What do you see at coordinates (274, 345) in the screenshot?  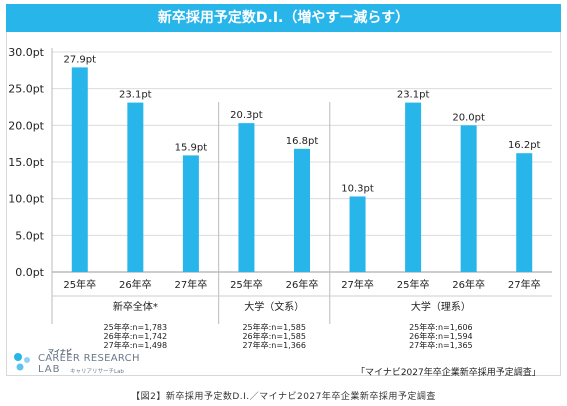 I see `sample-size-note: 27年卒:n=1,366` at bounding box center [274, 345].